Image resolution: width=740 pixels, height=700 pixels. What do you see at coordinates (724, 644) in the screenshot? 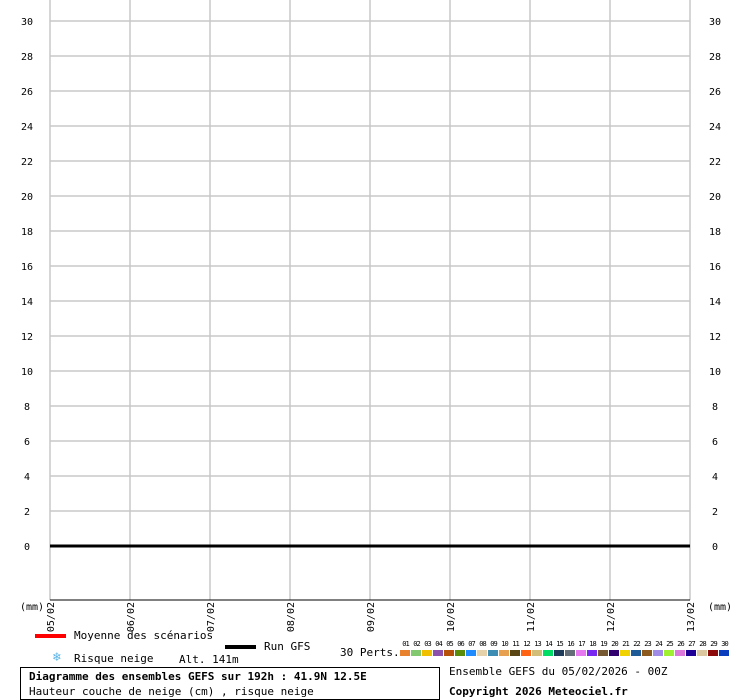
I see `pert-number: 30` at bounding box center [724, 644].